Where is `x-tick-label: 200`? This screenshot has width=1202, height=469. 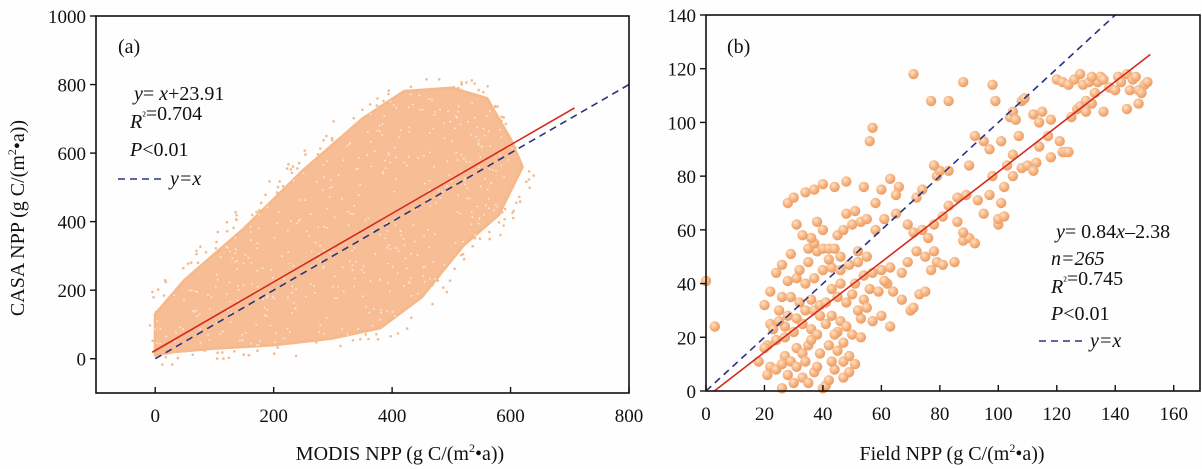
x-tick-label: 200 is located at coordinates (273, 416).